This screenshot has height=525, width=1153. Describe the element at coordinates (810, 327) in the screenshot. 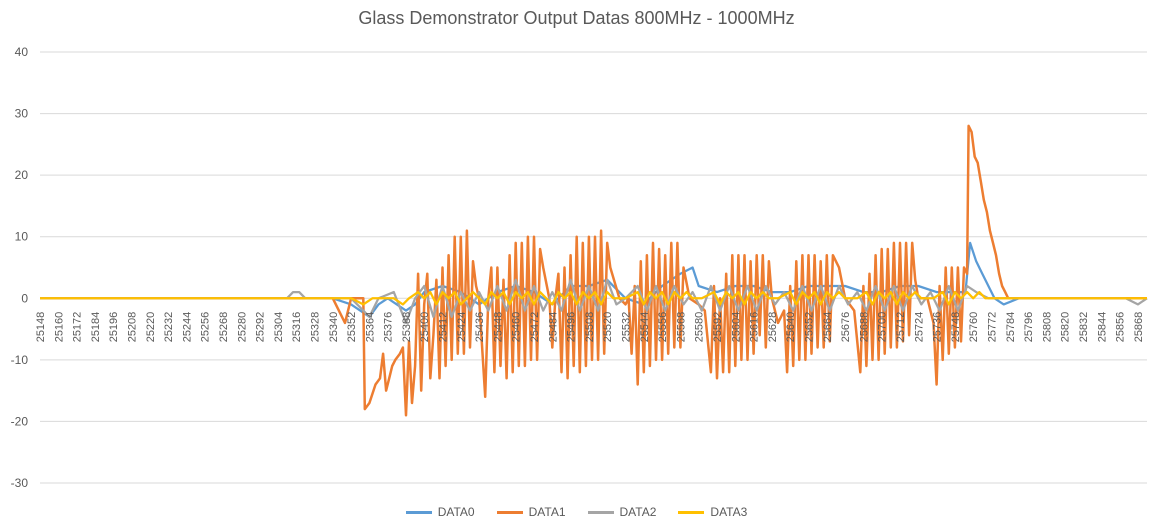

I see `x-tick-label: 25652` at that location.